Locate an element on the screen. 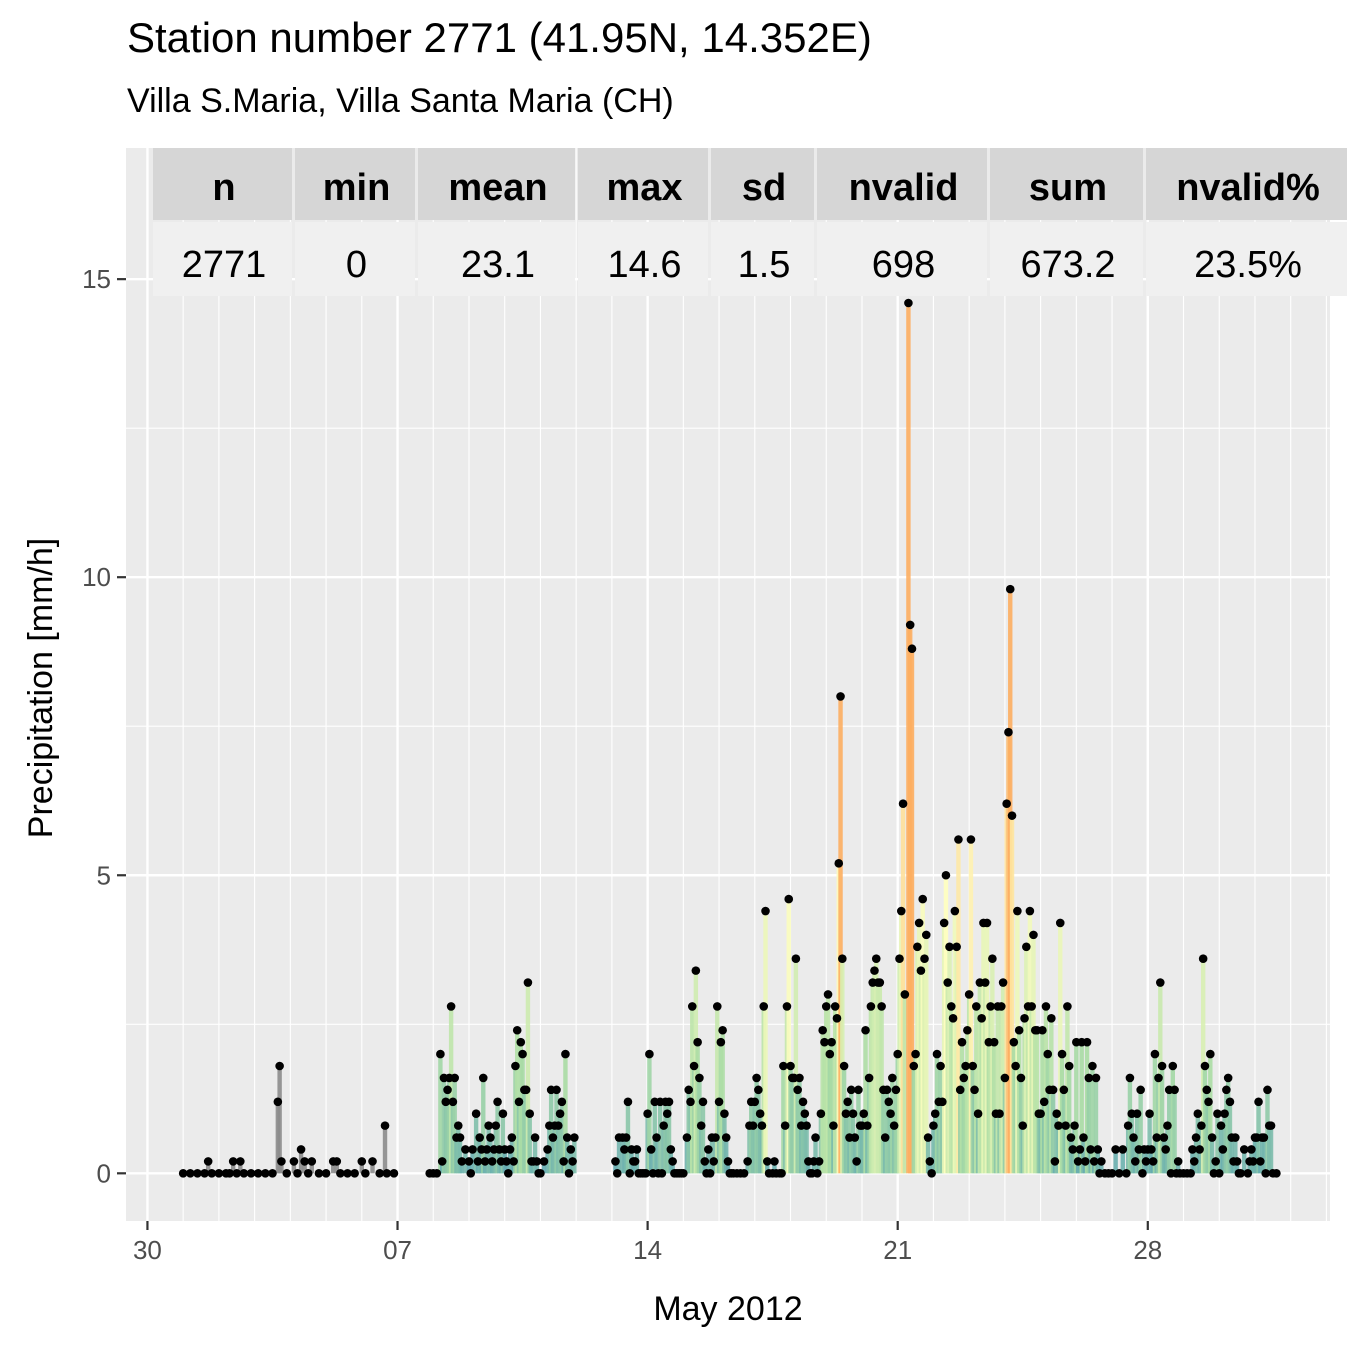  y-tick-label: 15 is located at coordinates (96, 279).